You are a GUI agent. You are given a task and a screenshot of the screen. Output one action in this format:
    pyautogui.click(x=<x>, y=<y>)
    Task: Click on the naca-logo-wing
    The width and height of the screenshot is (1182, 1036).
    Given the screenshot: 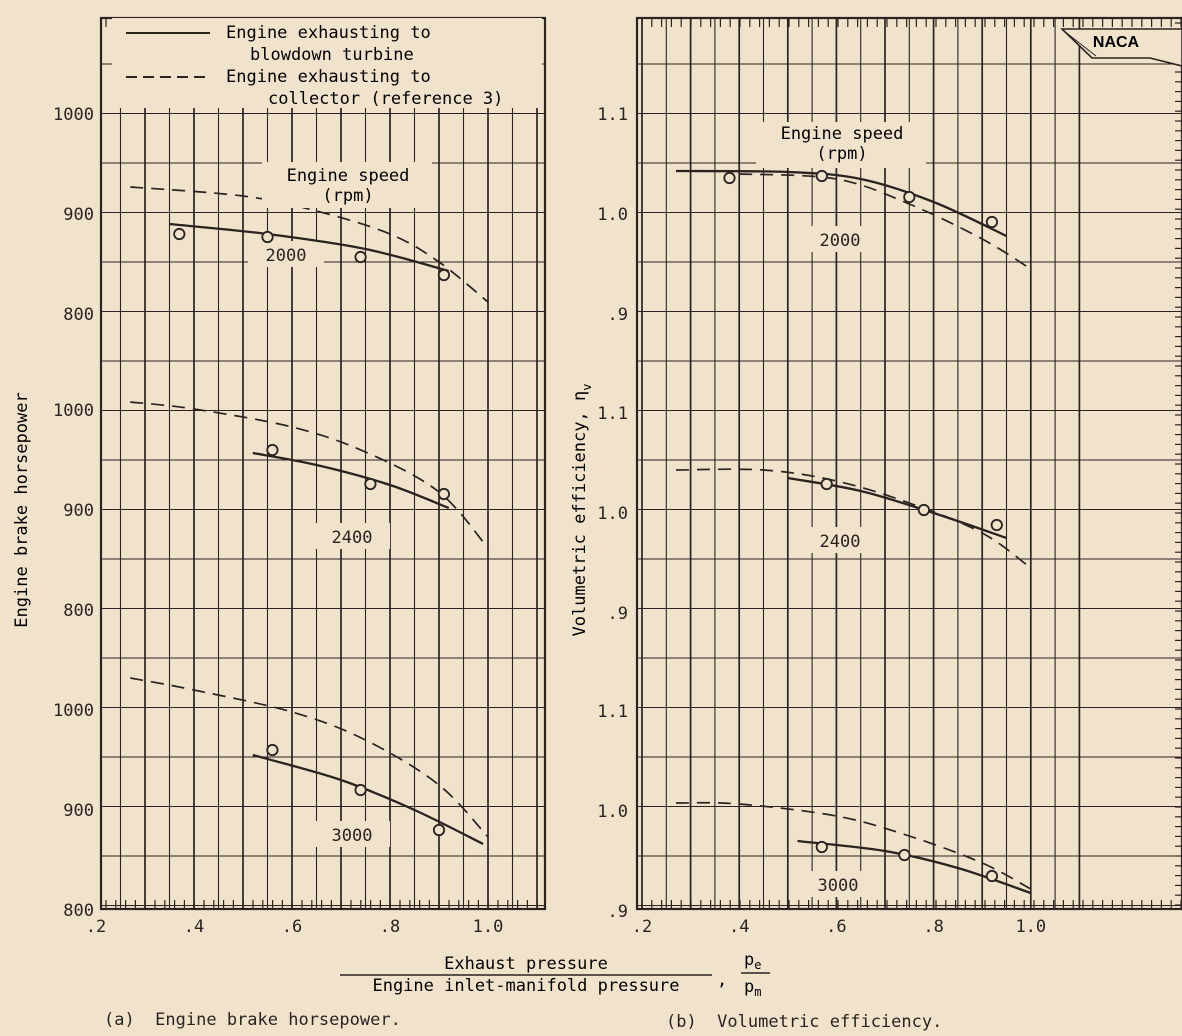 What is the action you would take?
    pyautogui.click(x=1121, y=47)
    